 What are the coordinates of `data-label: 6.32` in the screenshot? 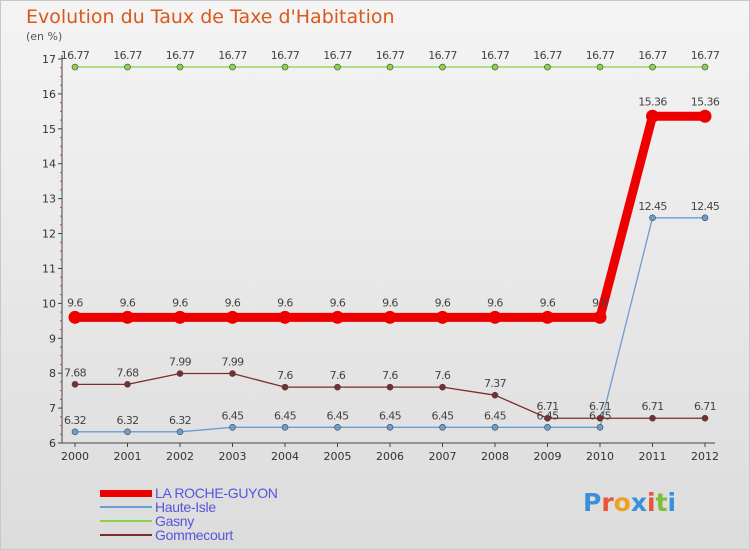 It's located at (180, 420).